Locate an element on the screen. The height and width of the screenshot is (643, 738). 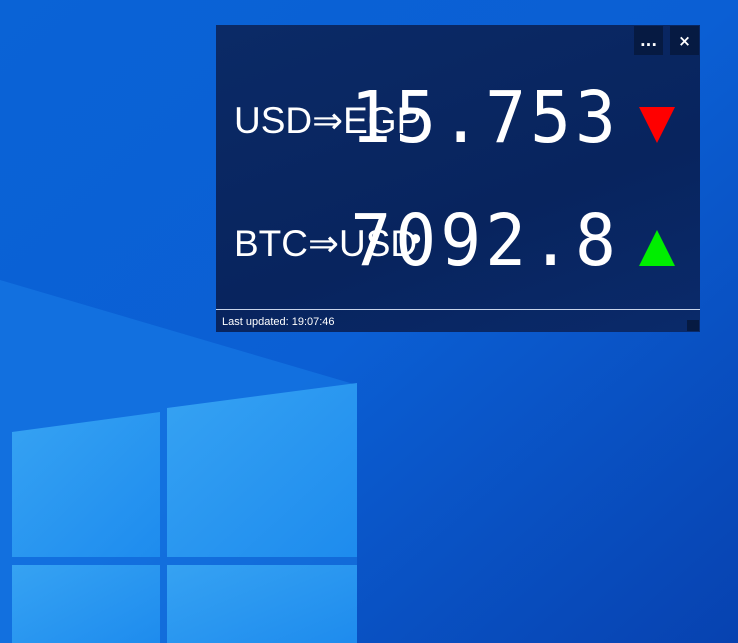
currency-pair: BTC⇒USD is located at coordinates (326, 243).